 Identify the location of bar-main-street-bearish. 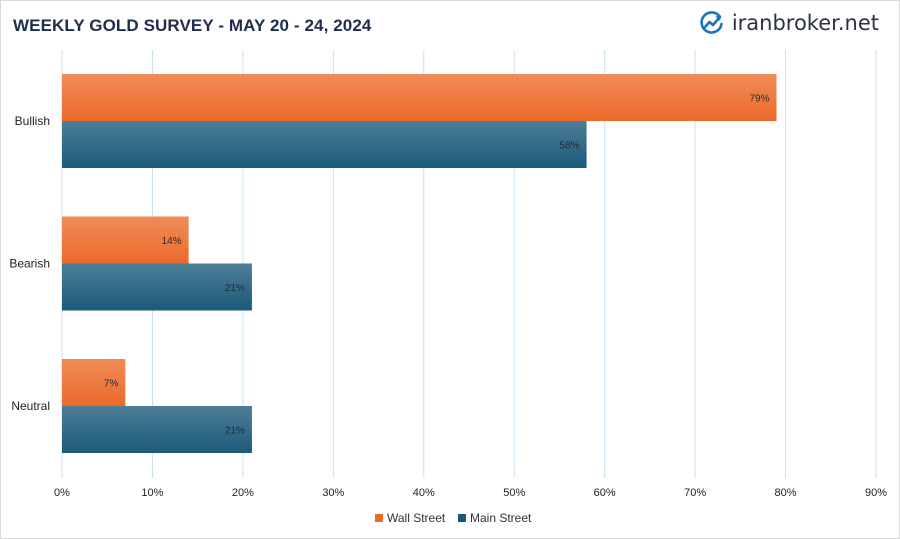
(157, 287).